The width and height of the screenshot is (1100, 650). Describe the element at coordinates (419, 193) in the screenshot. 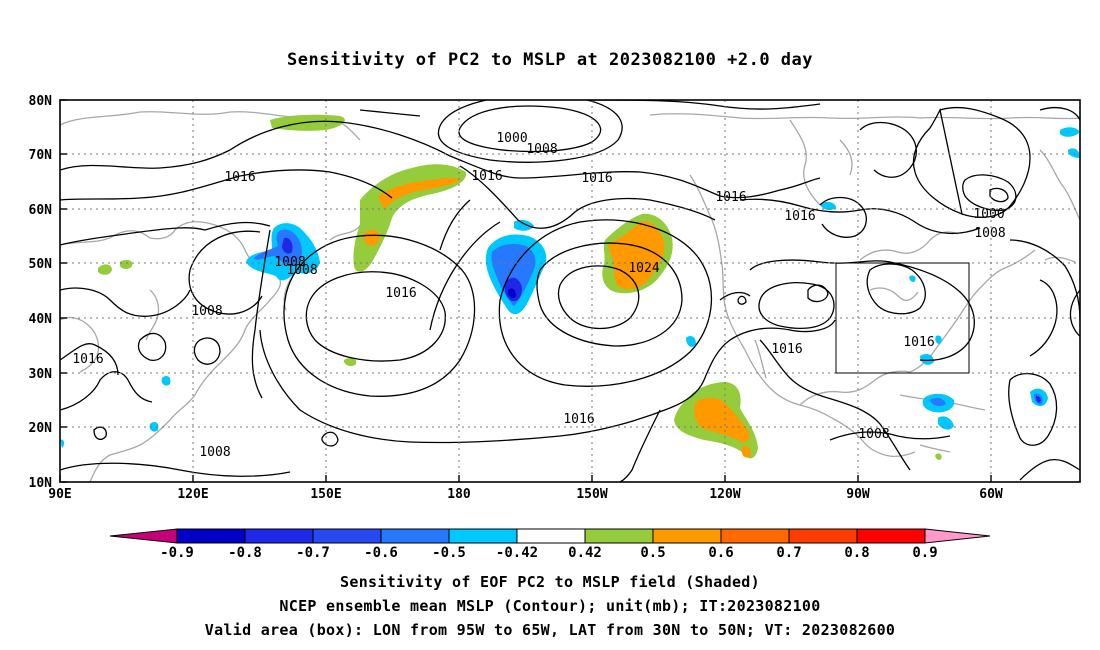

I see `shade-positive-kamchatka-core` at that location.